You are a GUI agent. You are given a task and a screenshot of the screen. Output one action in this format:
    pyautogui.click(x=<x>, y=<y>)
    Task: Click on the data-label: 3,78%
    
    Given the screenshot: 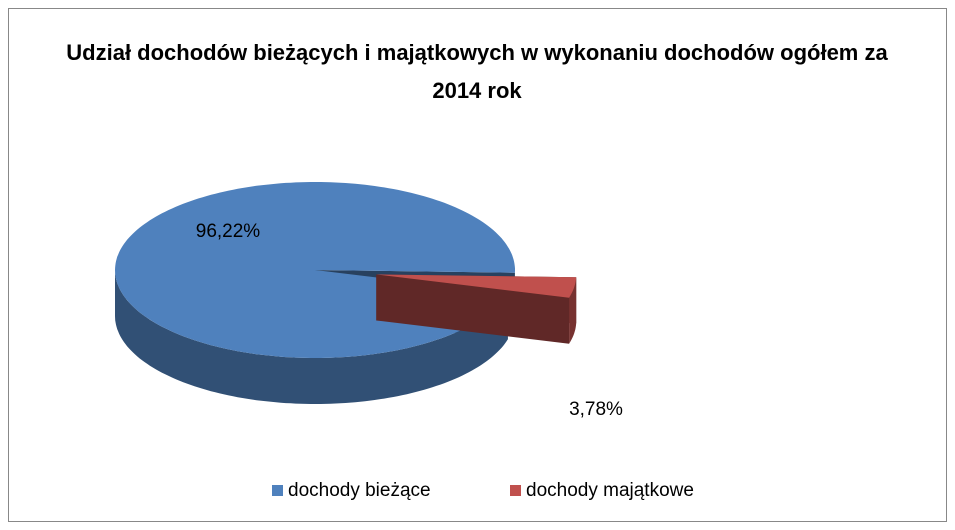 What is the action you would take?
    pyautogui.click(x=596, y=409)
    